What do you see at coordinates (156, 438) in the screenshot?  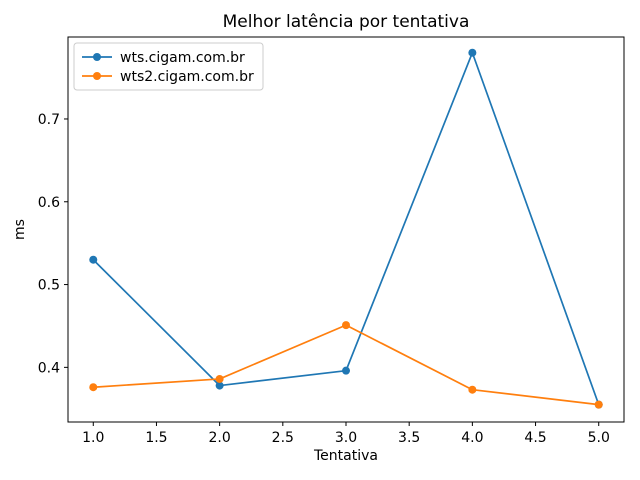 I see `x-tick-label: 1.5` at bounding box center [156, 438].